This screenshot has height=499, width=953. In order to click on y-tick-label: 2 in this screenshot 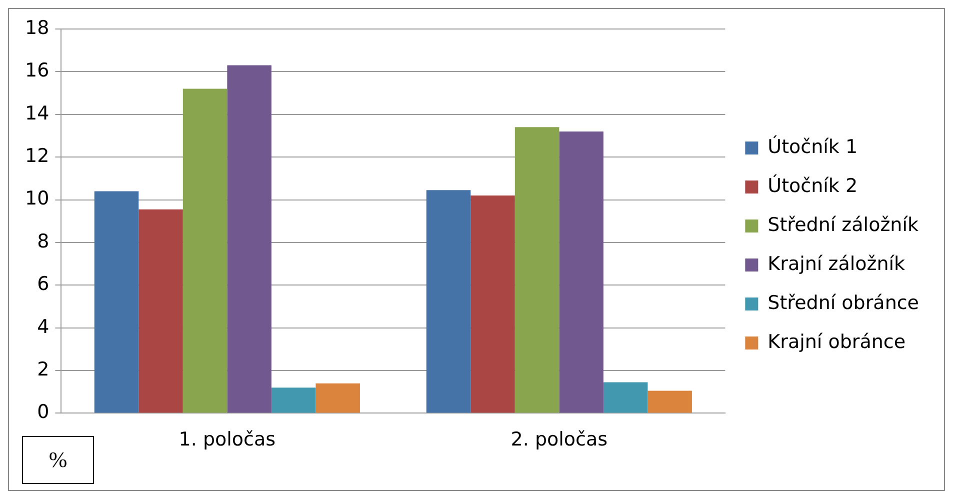, I will do `click(43, 369)`.